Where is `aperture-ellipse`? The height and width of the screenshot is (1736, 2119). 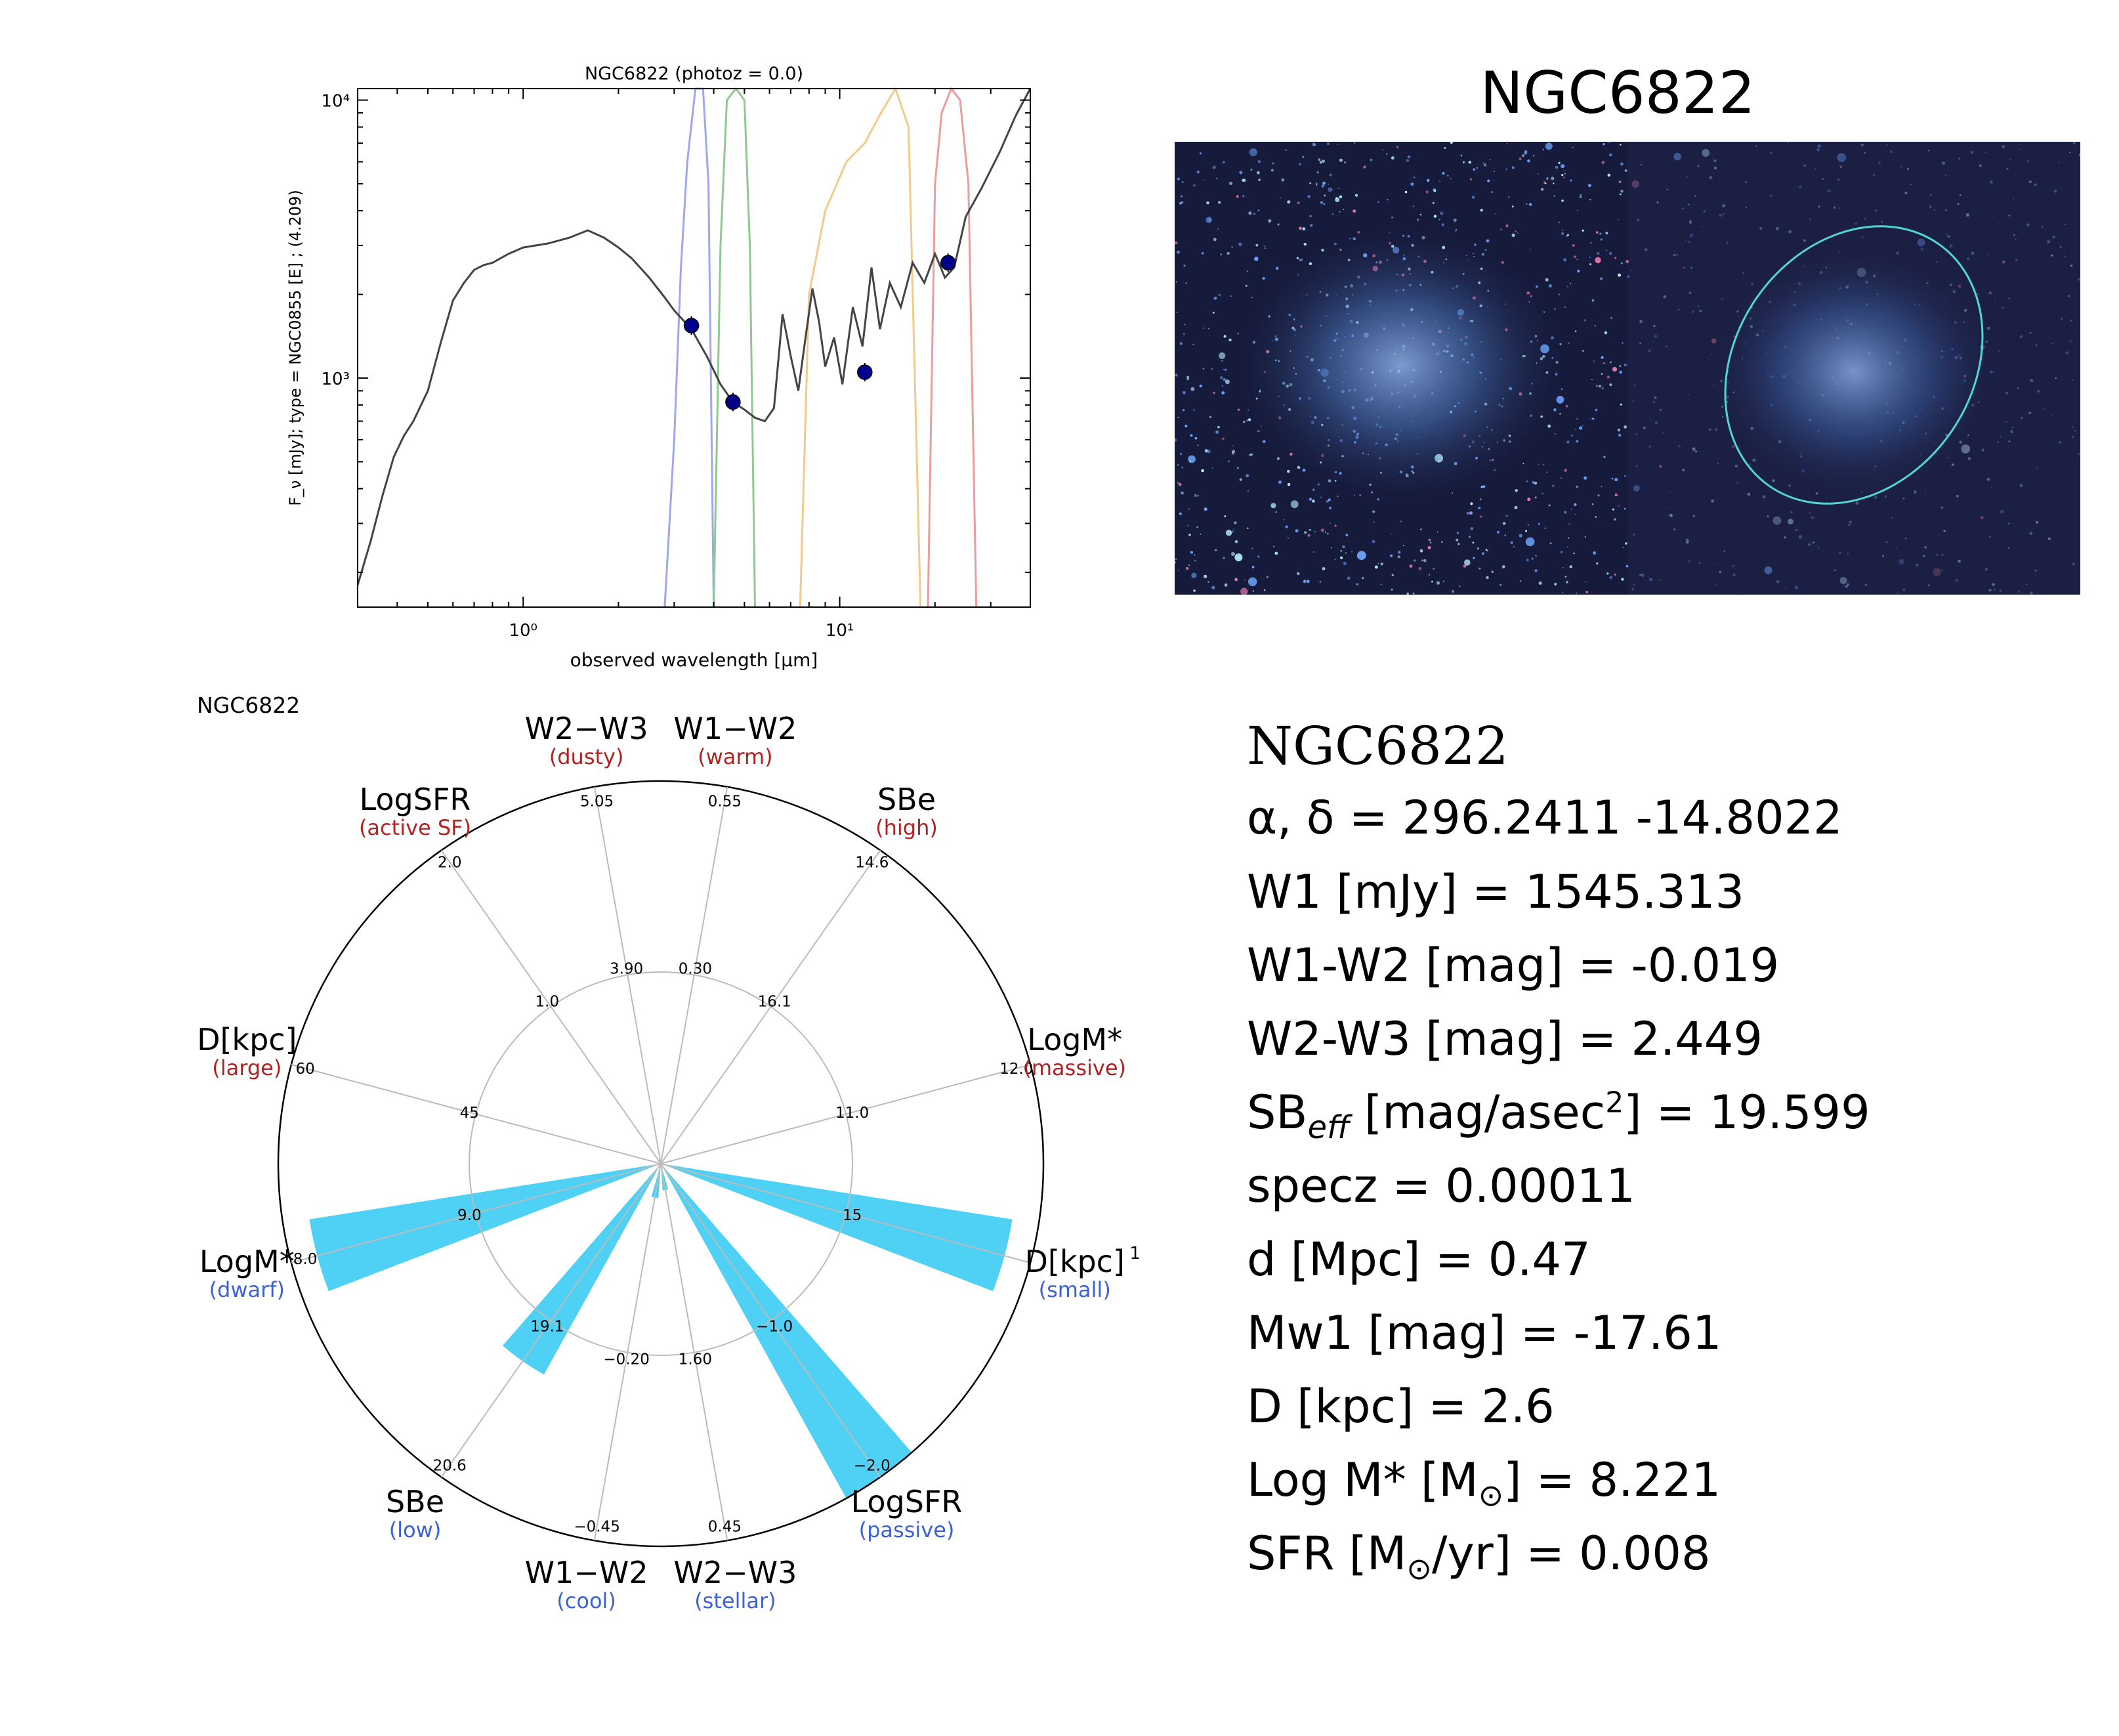
aperture-ellipse is located at coordinates (1854, 365).